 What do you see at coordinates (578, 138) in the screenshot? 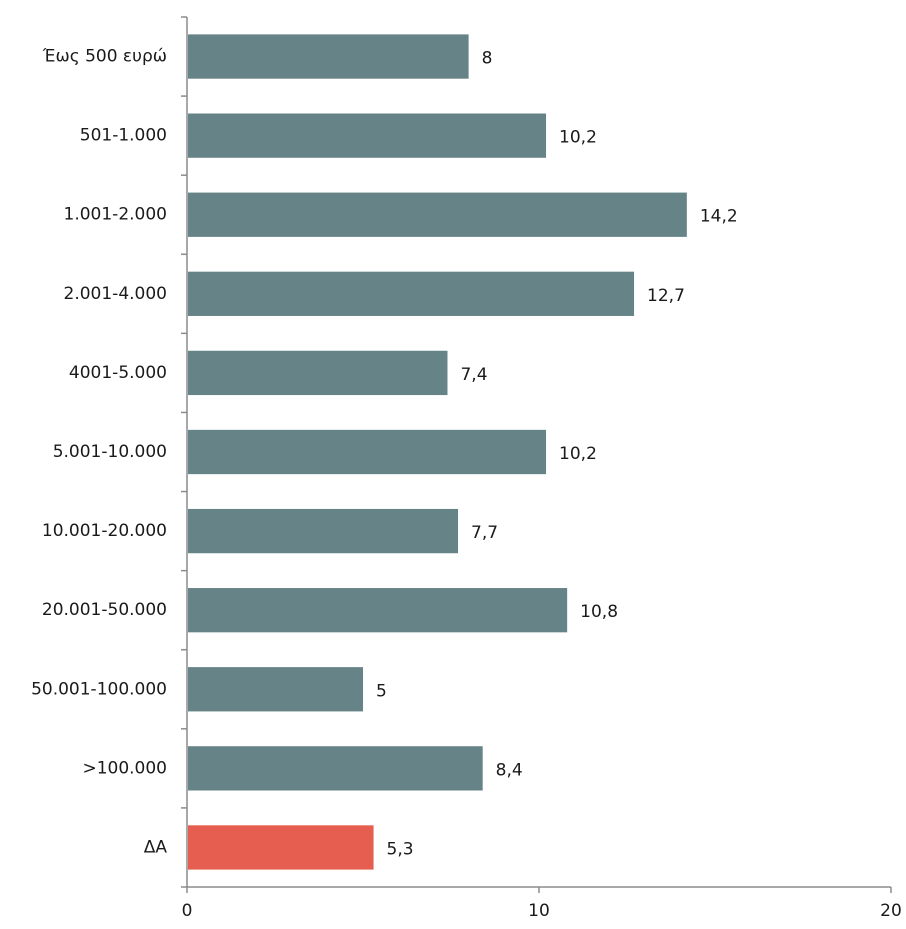
I see `value-label-1: 10,2` at bounding box center [578, 138].